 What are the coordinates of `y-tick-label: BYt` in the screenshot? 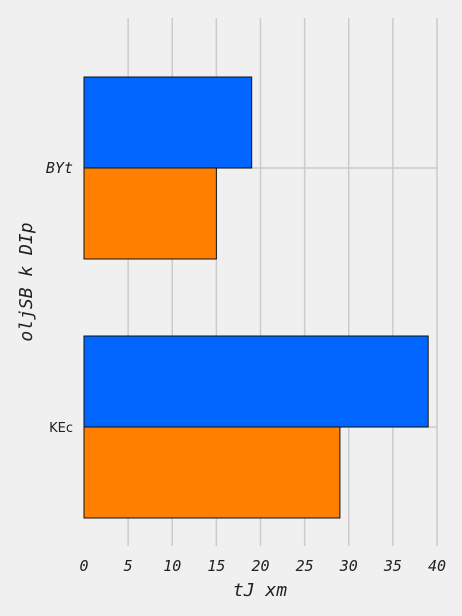 It's located at (59, 168).